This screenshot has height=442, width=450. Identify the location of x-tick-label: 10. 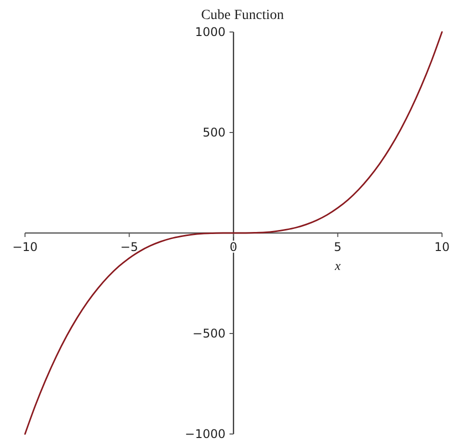
(442, 247).